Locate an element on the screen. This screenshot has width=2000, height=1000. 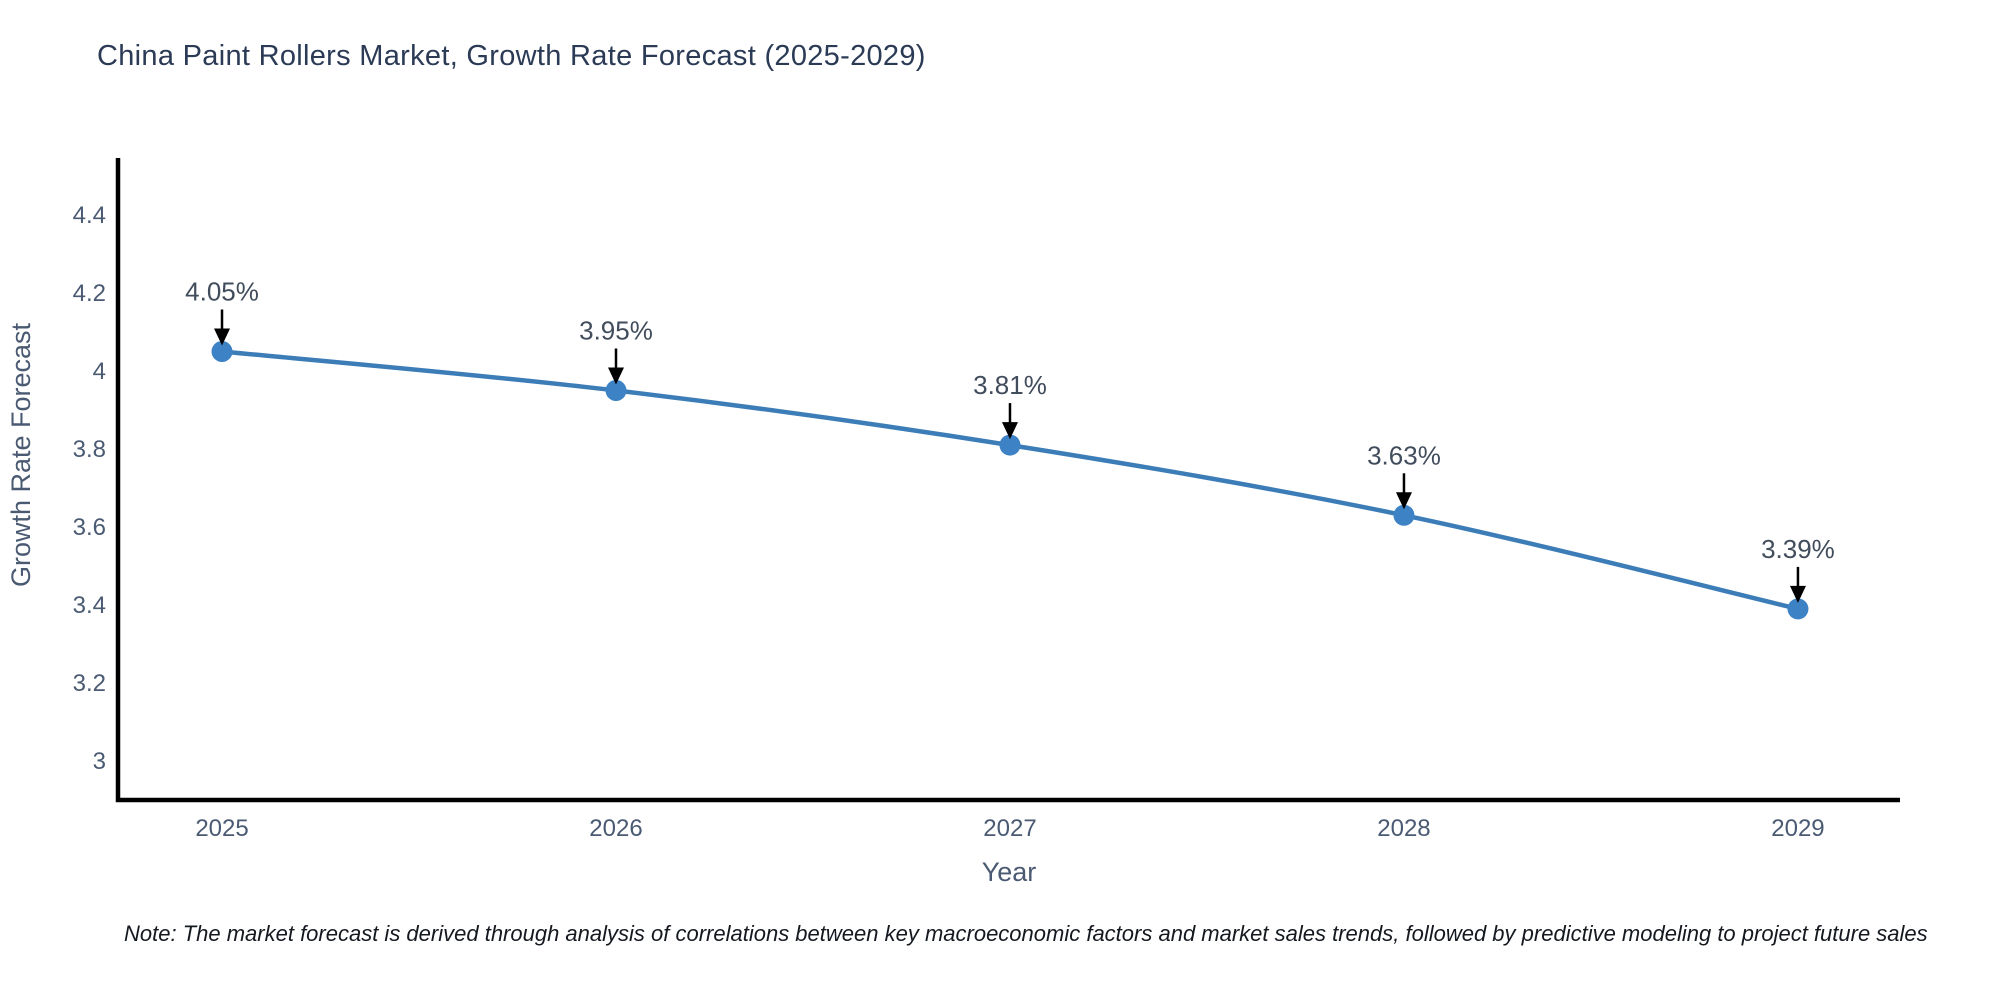
y-tick-label: 3.2 is located at coordinates (89, 683).